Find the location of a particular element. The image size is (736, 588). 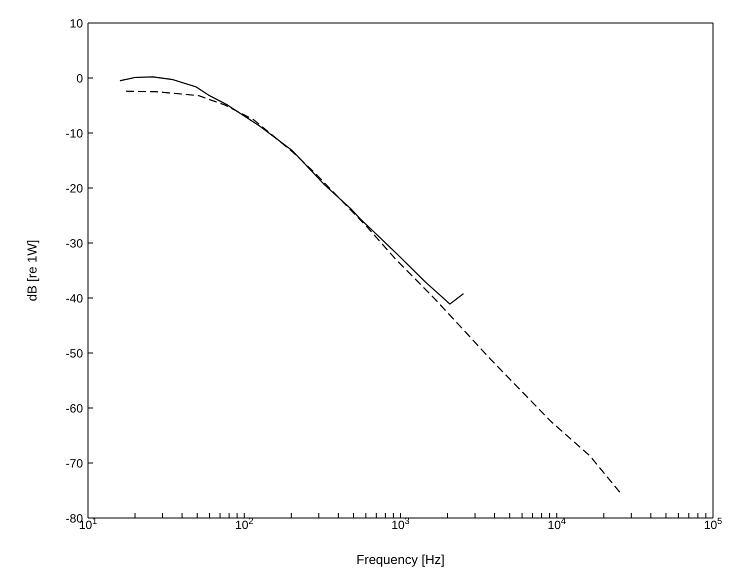

y-tick-label: -20 is located at coordinates (75, 188).